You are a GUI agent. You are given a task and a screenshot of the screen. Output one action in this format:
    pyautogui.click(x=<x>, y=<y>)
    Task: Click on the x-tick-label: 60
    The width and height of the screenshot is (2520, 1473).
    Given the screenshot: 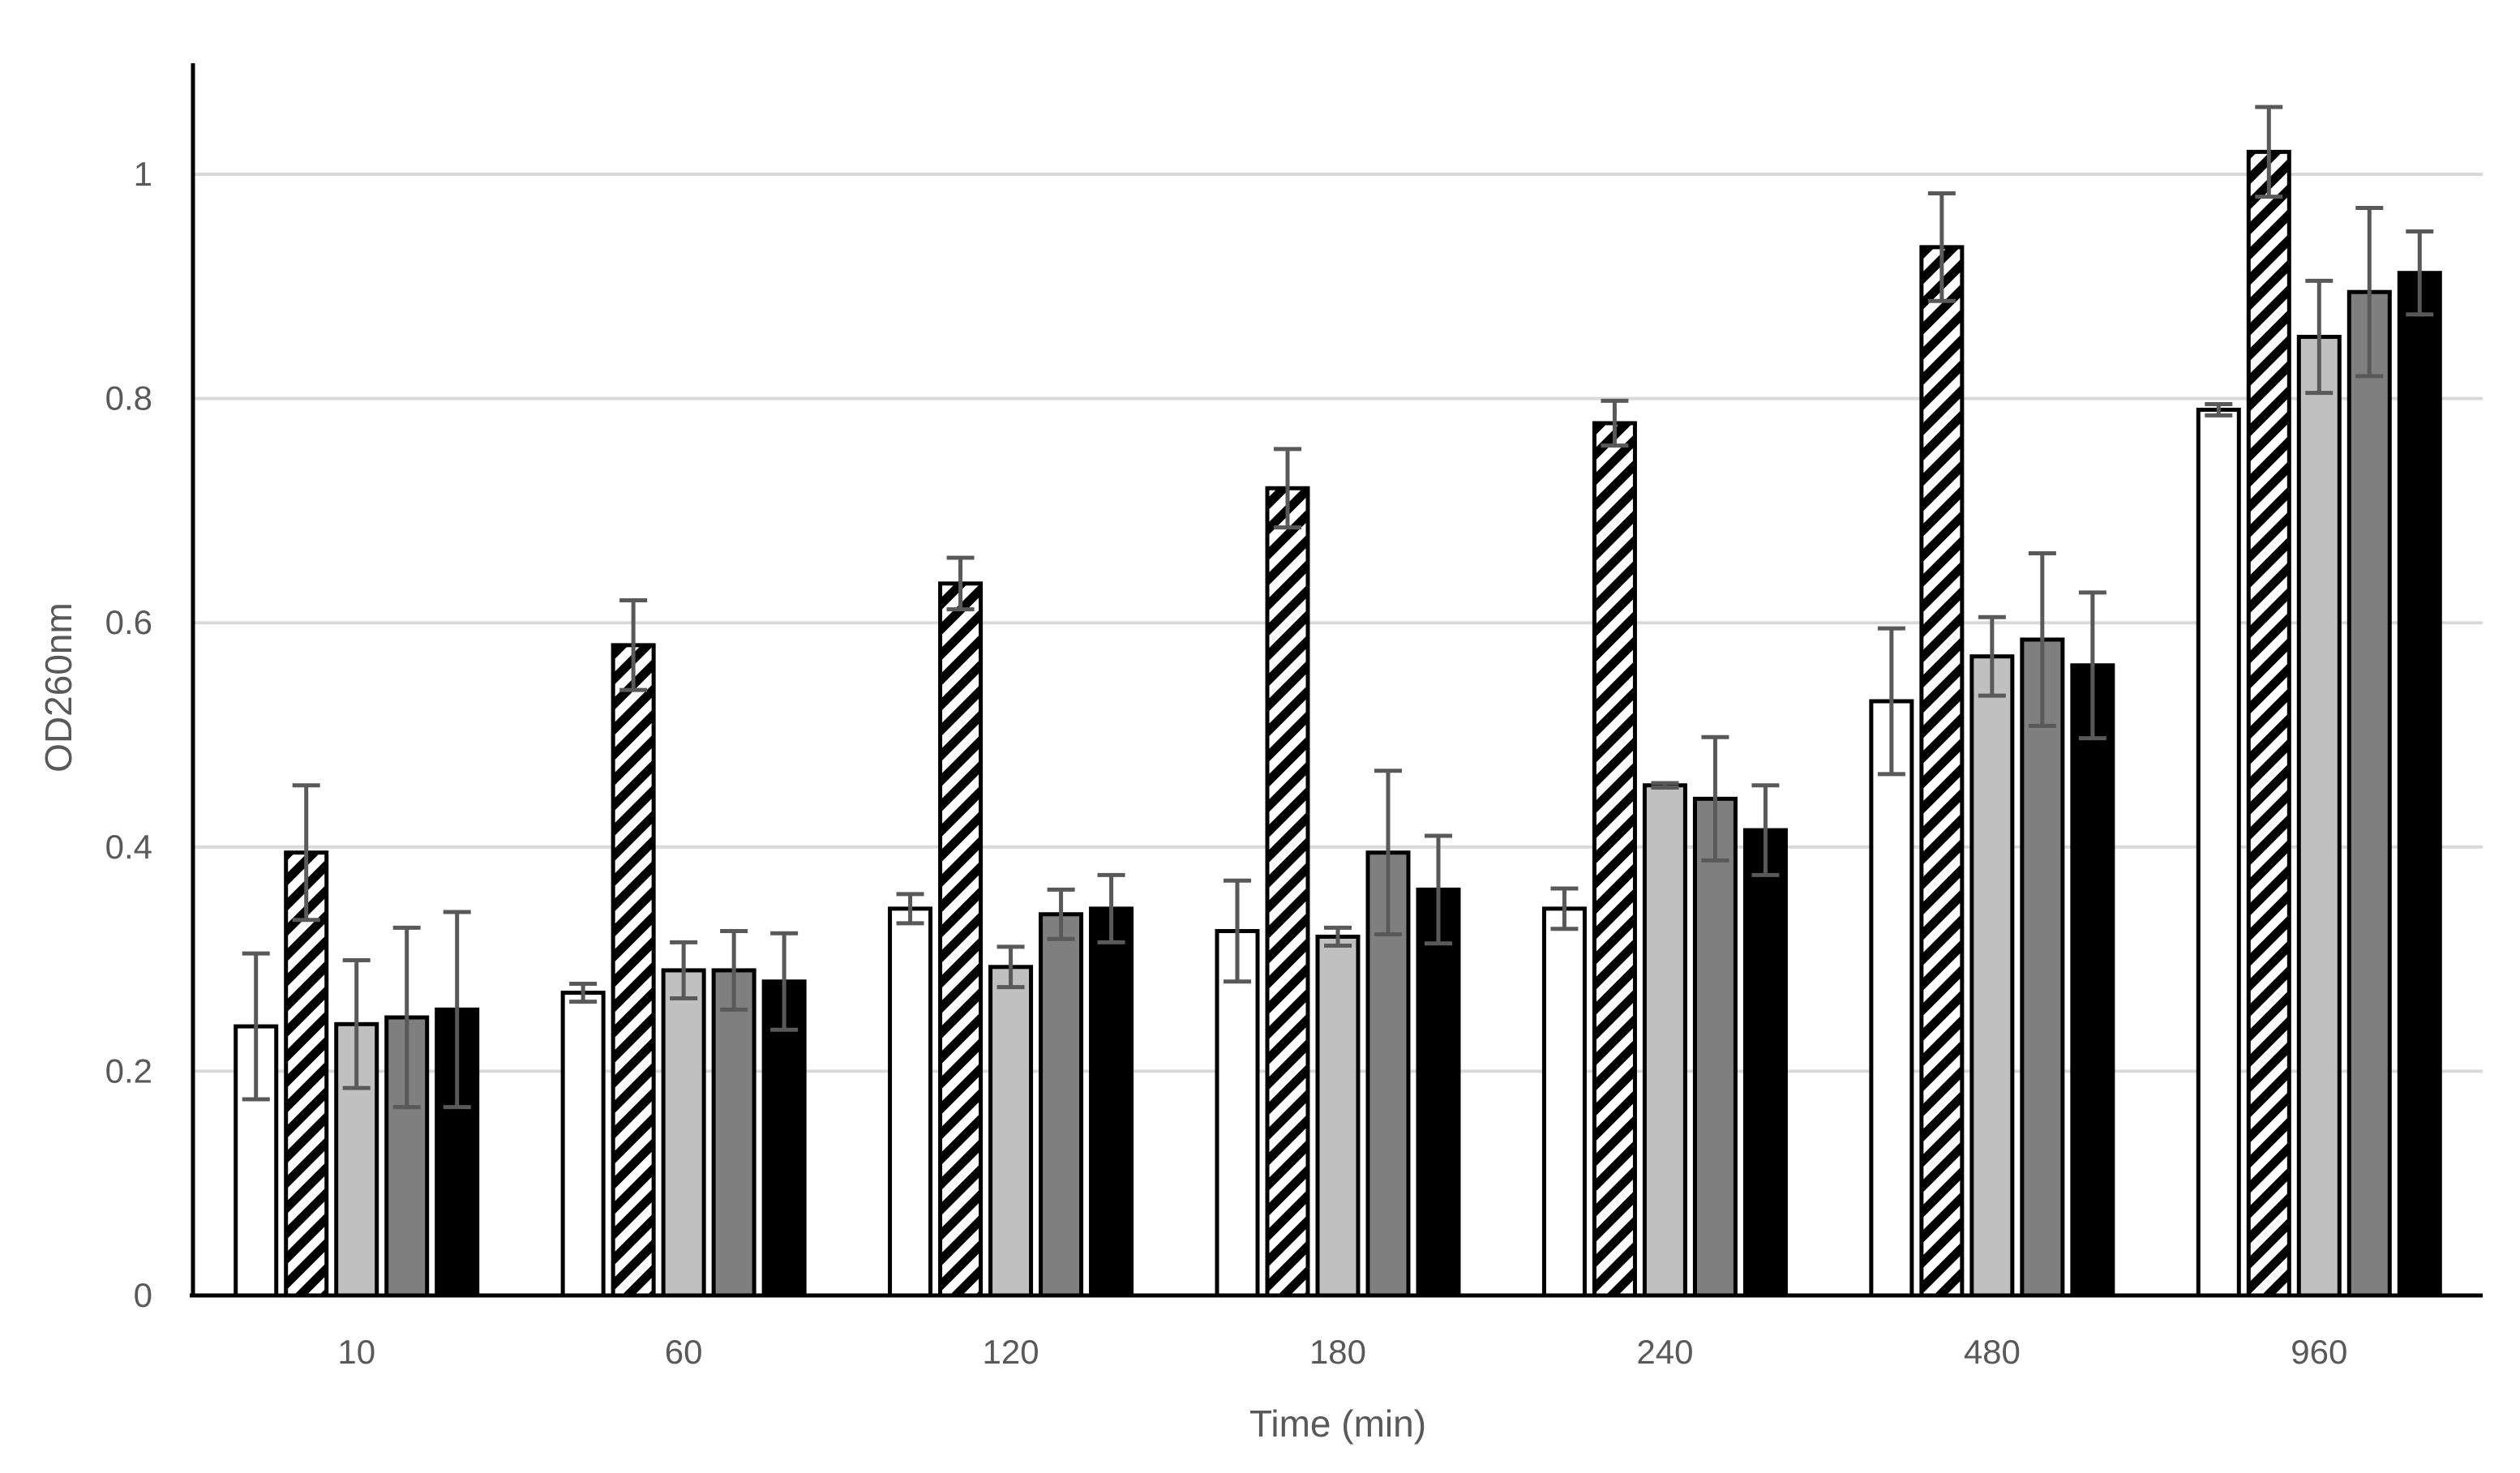 What is the action you would take?
    pyautogui.click(x=684, y=1352)
    